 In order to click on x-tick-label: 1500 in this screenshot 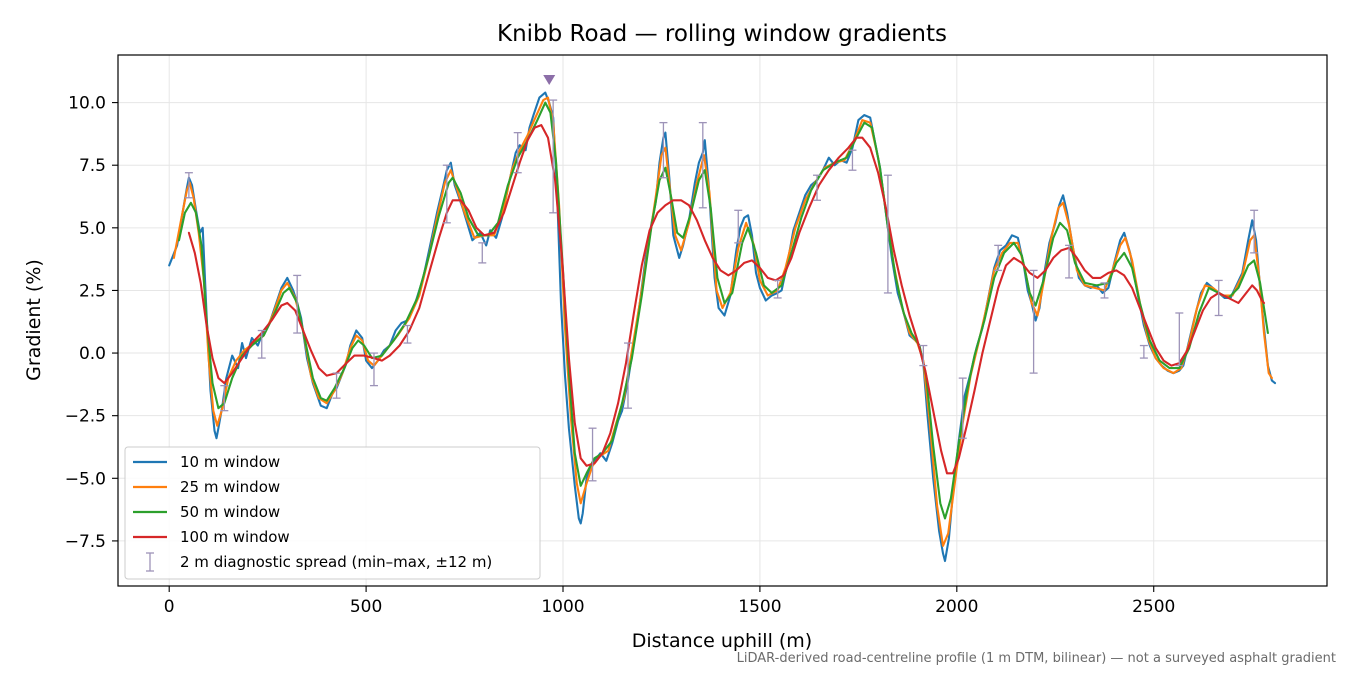, I will do `click(759, 607)`.